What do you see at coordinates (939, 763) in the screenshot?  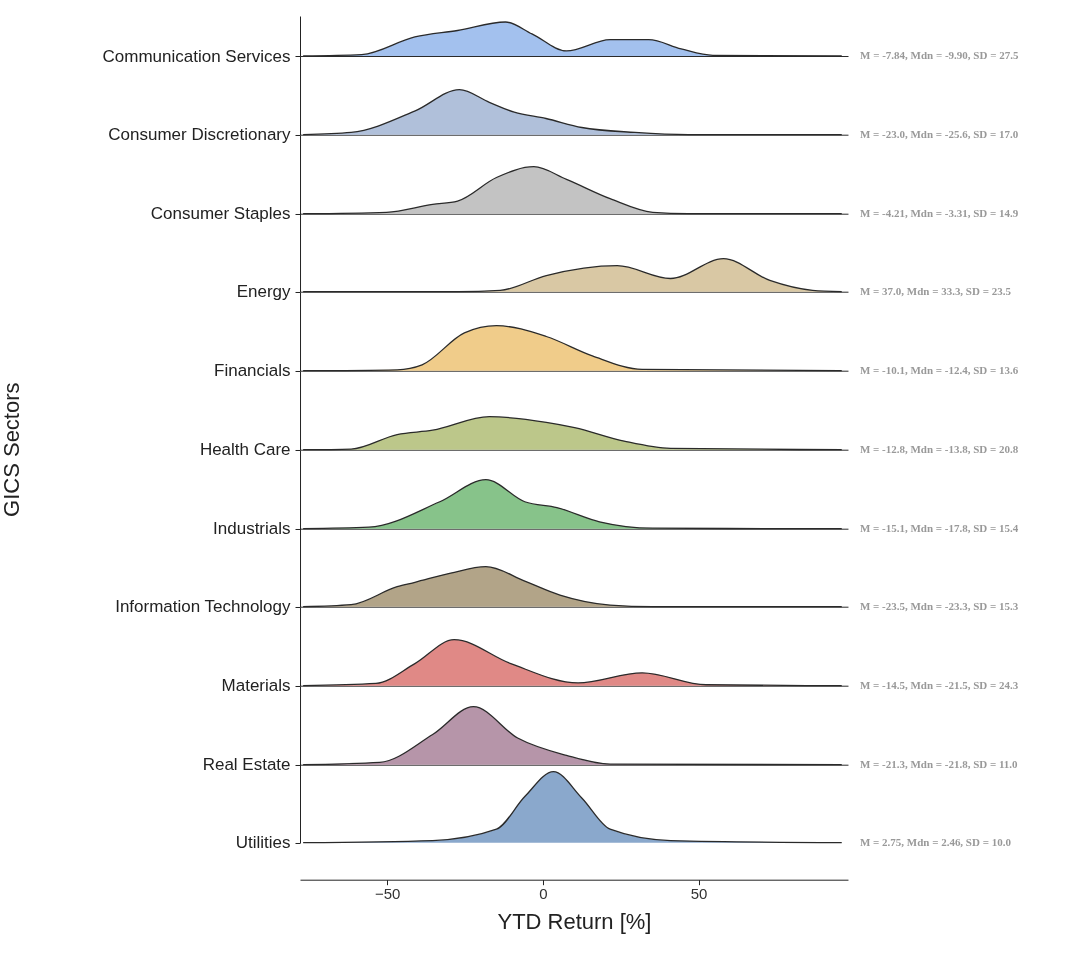 I see `text: M = -21.3, Mdn = -21.8, SD = 11.0` at bounding box center [939, 763].